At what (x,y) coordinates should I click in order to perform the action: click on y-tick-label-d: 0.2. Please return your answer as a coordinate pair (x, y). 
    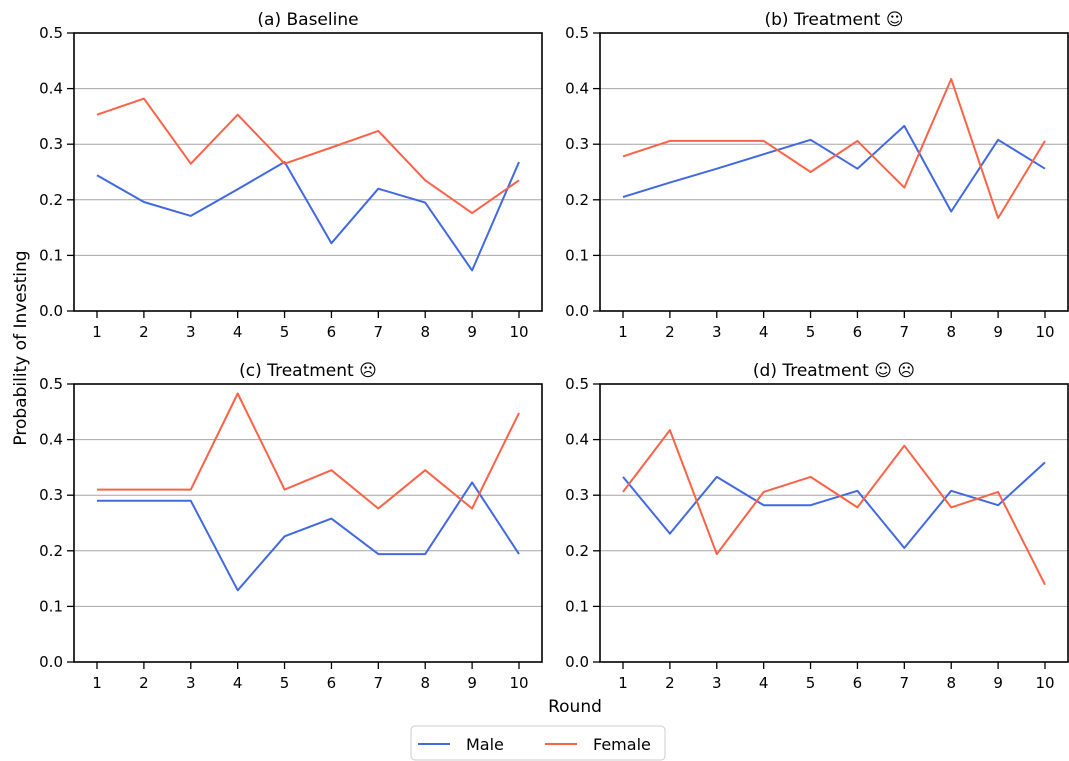
    Looking at the image, I should click on (577, 551).